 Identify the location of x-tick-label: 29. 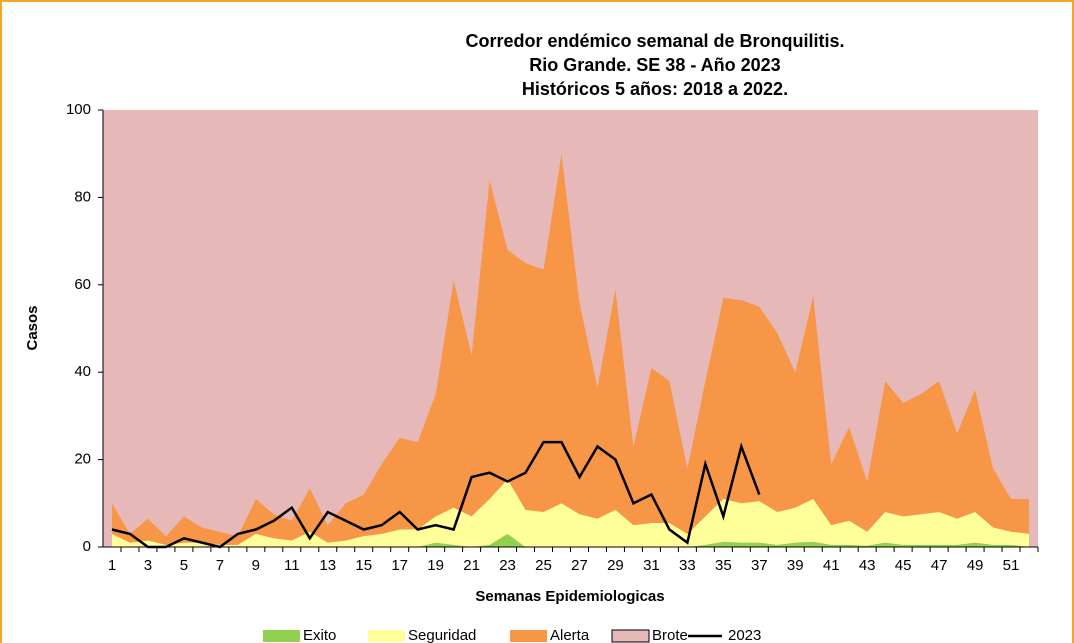
(615, 565).